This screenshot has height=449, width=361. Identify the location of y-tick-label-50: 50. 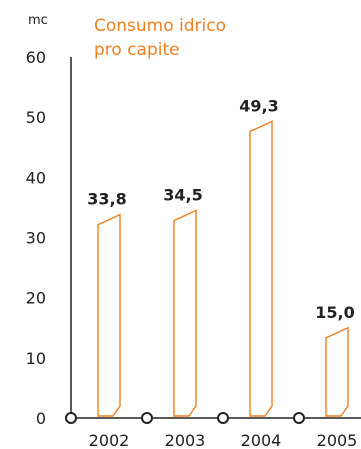
(36, 117).